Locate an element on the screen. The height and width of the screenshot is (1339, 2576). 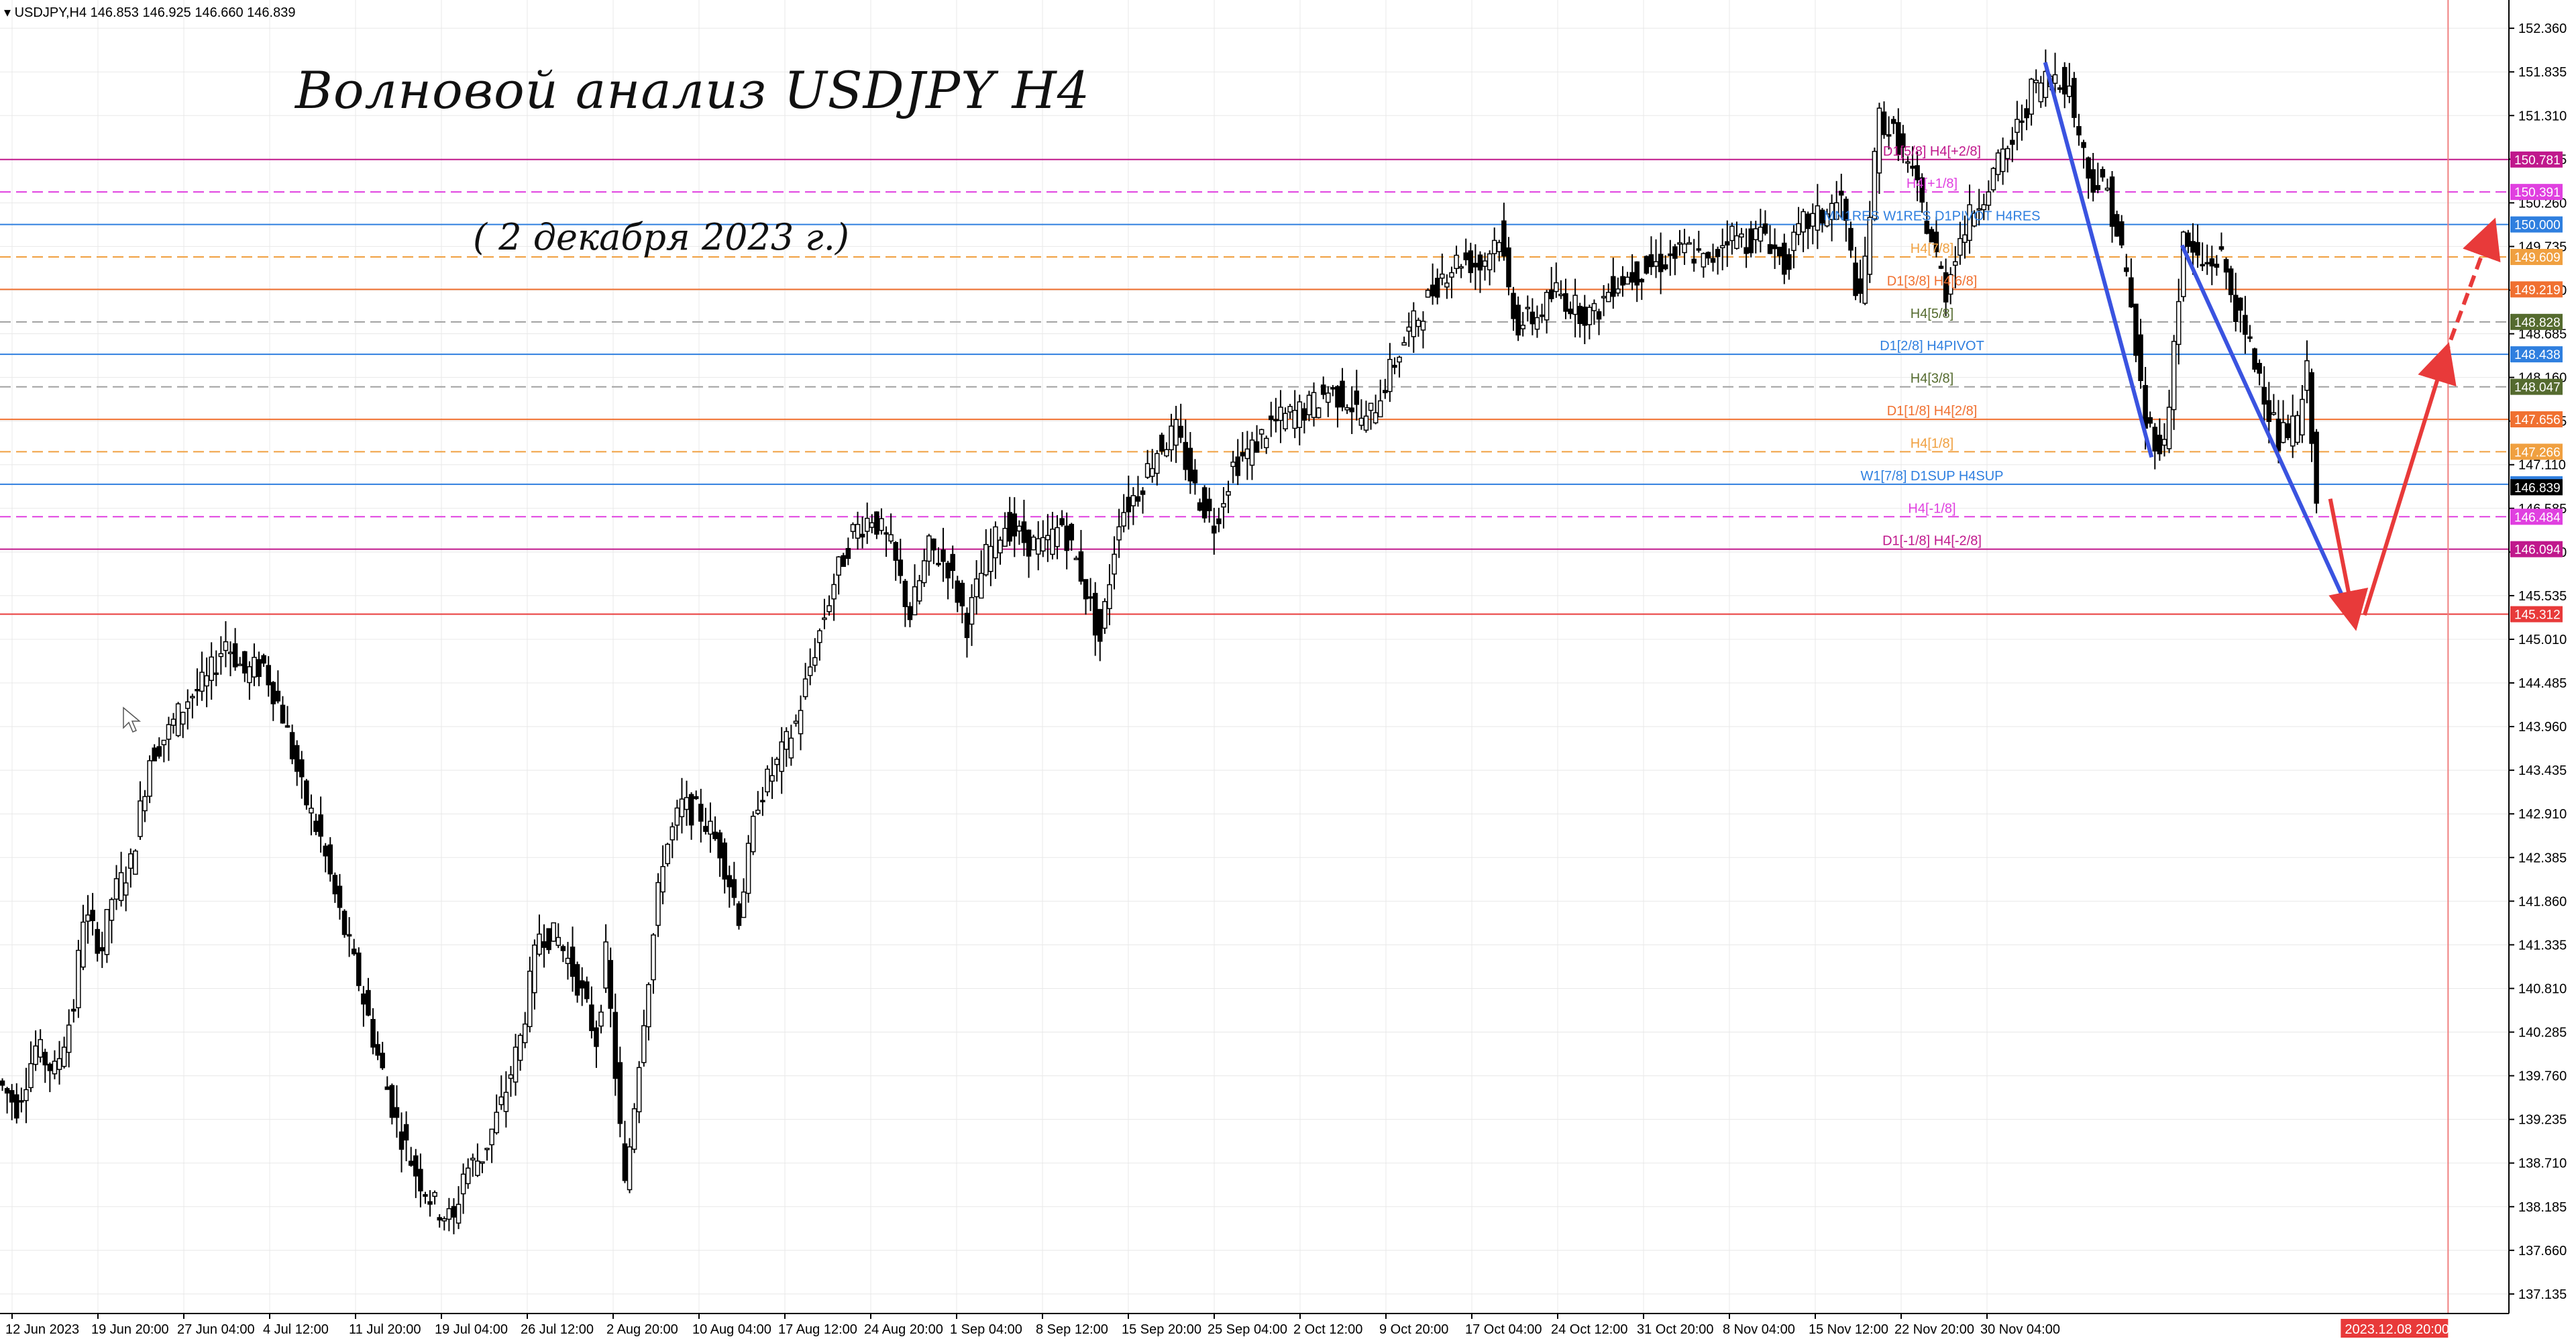
price-tick-label: 141.335 is located at coordinates (2542, 945).